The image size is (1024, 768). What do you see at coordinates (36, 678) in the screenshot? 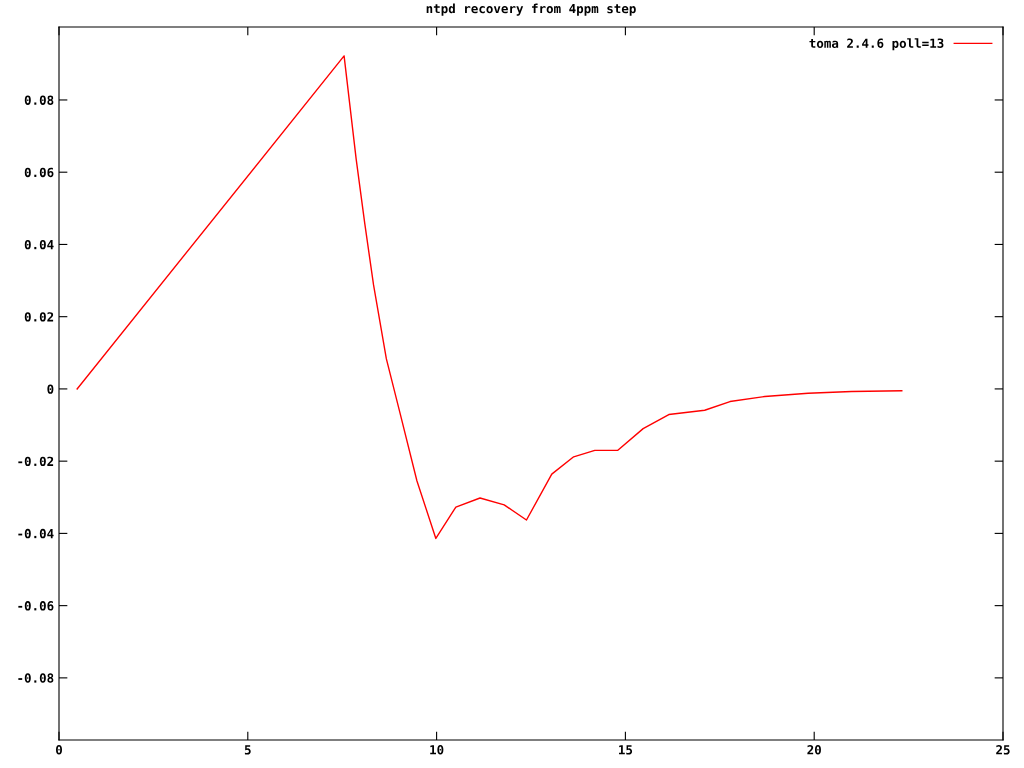
I see `y-tick-label: -0.08` at bounding box center [36, 678].